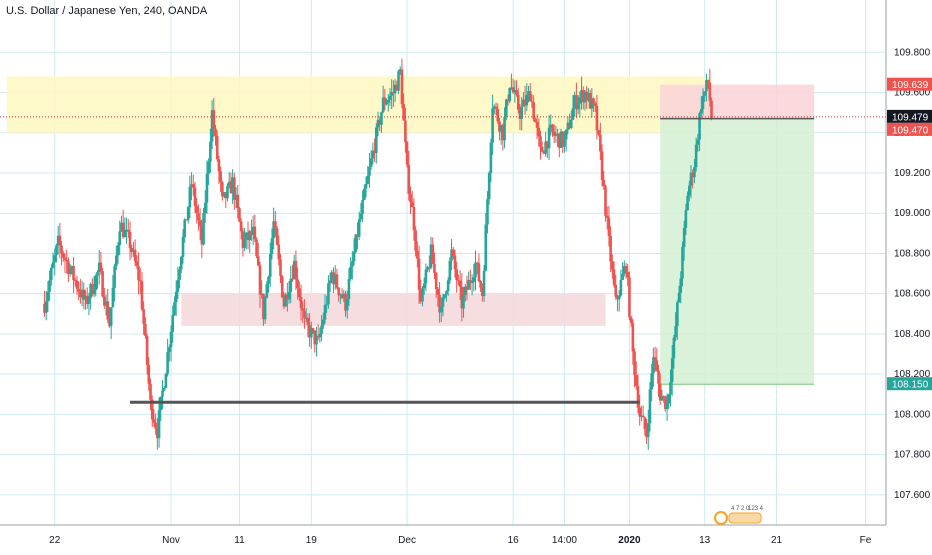  Describe the element at coordinates (910, 85) in the screenshot. I see `price-label-text: 109.639` at that location.